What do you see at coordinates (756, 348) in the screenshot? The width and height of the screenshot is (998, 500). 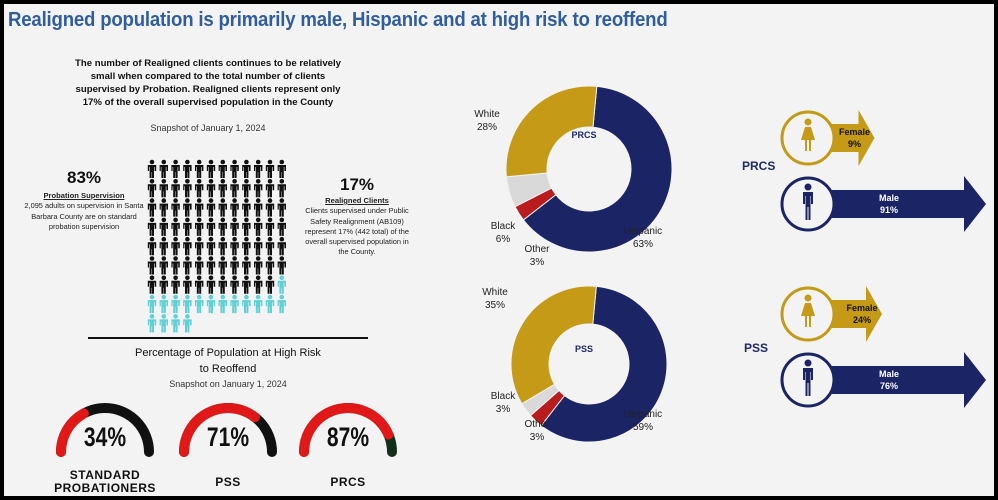 I see `gender-group-label: PSS` at bounding box center [756, 348].